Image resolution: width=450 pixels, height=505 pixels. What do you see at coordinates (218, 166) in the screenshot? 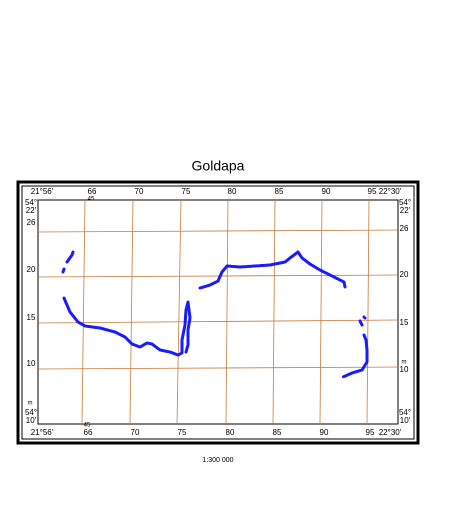
I see `map-title: Goldapa` at bounding box center [218, 166].